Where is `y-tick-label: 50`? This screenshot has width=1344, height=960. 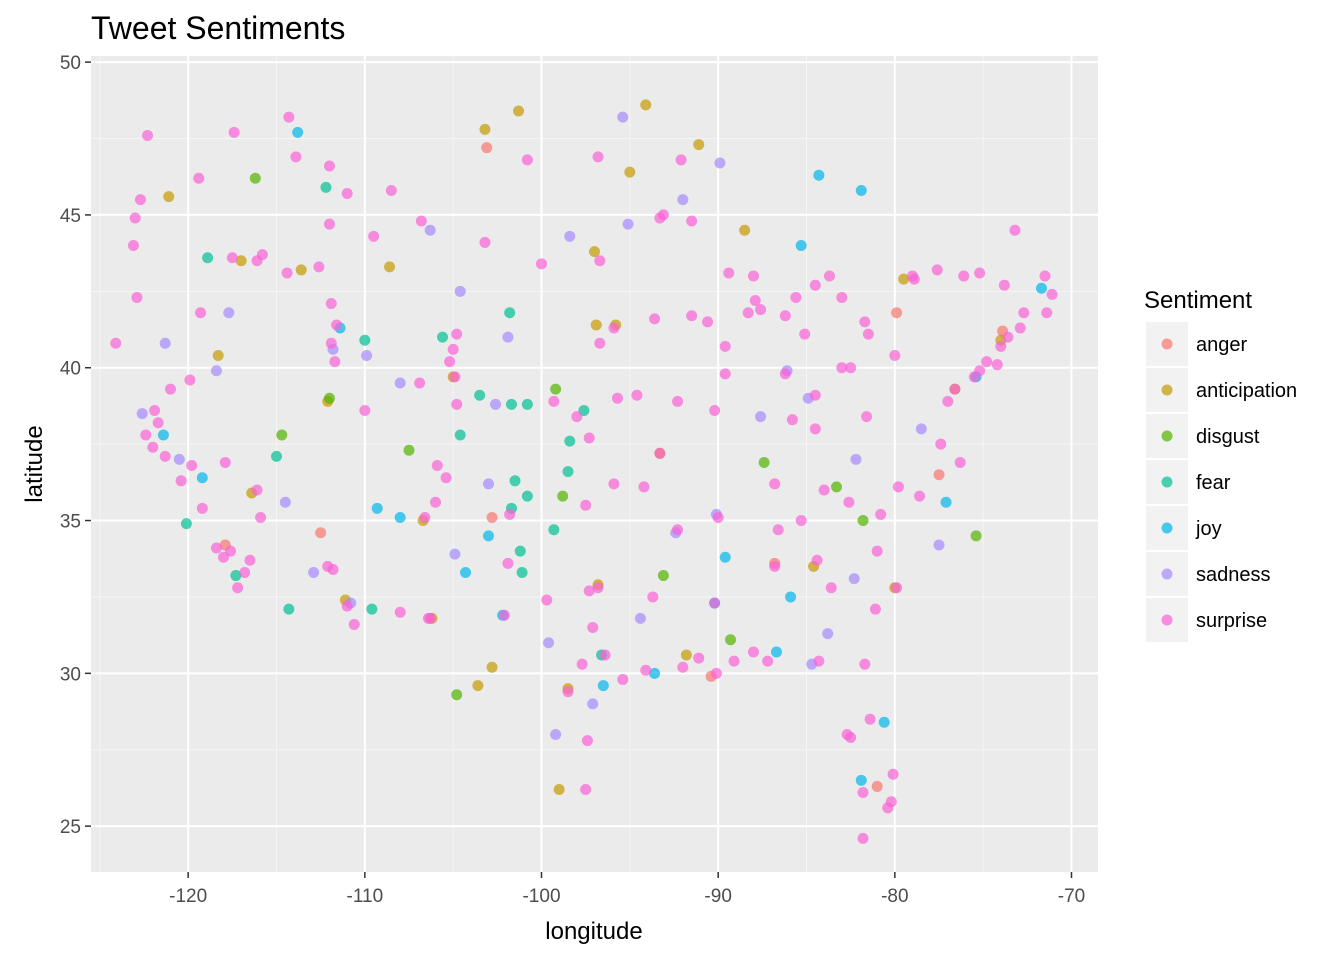
y-tick-label: 50 is located at coordinates (70, 63).